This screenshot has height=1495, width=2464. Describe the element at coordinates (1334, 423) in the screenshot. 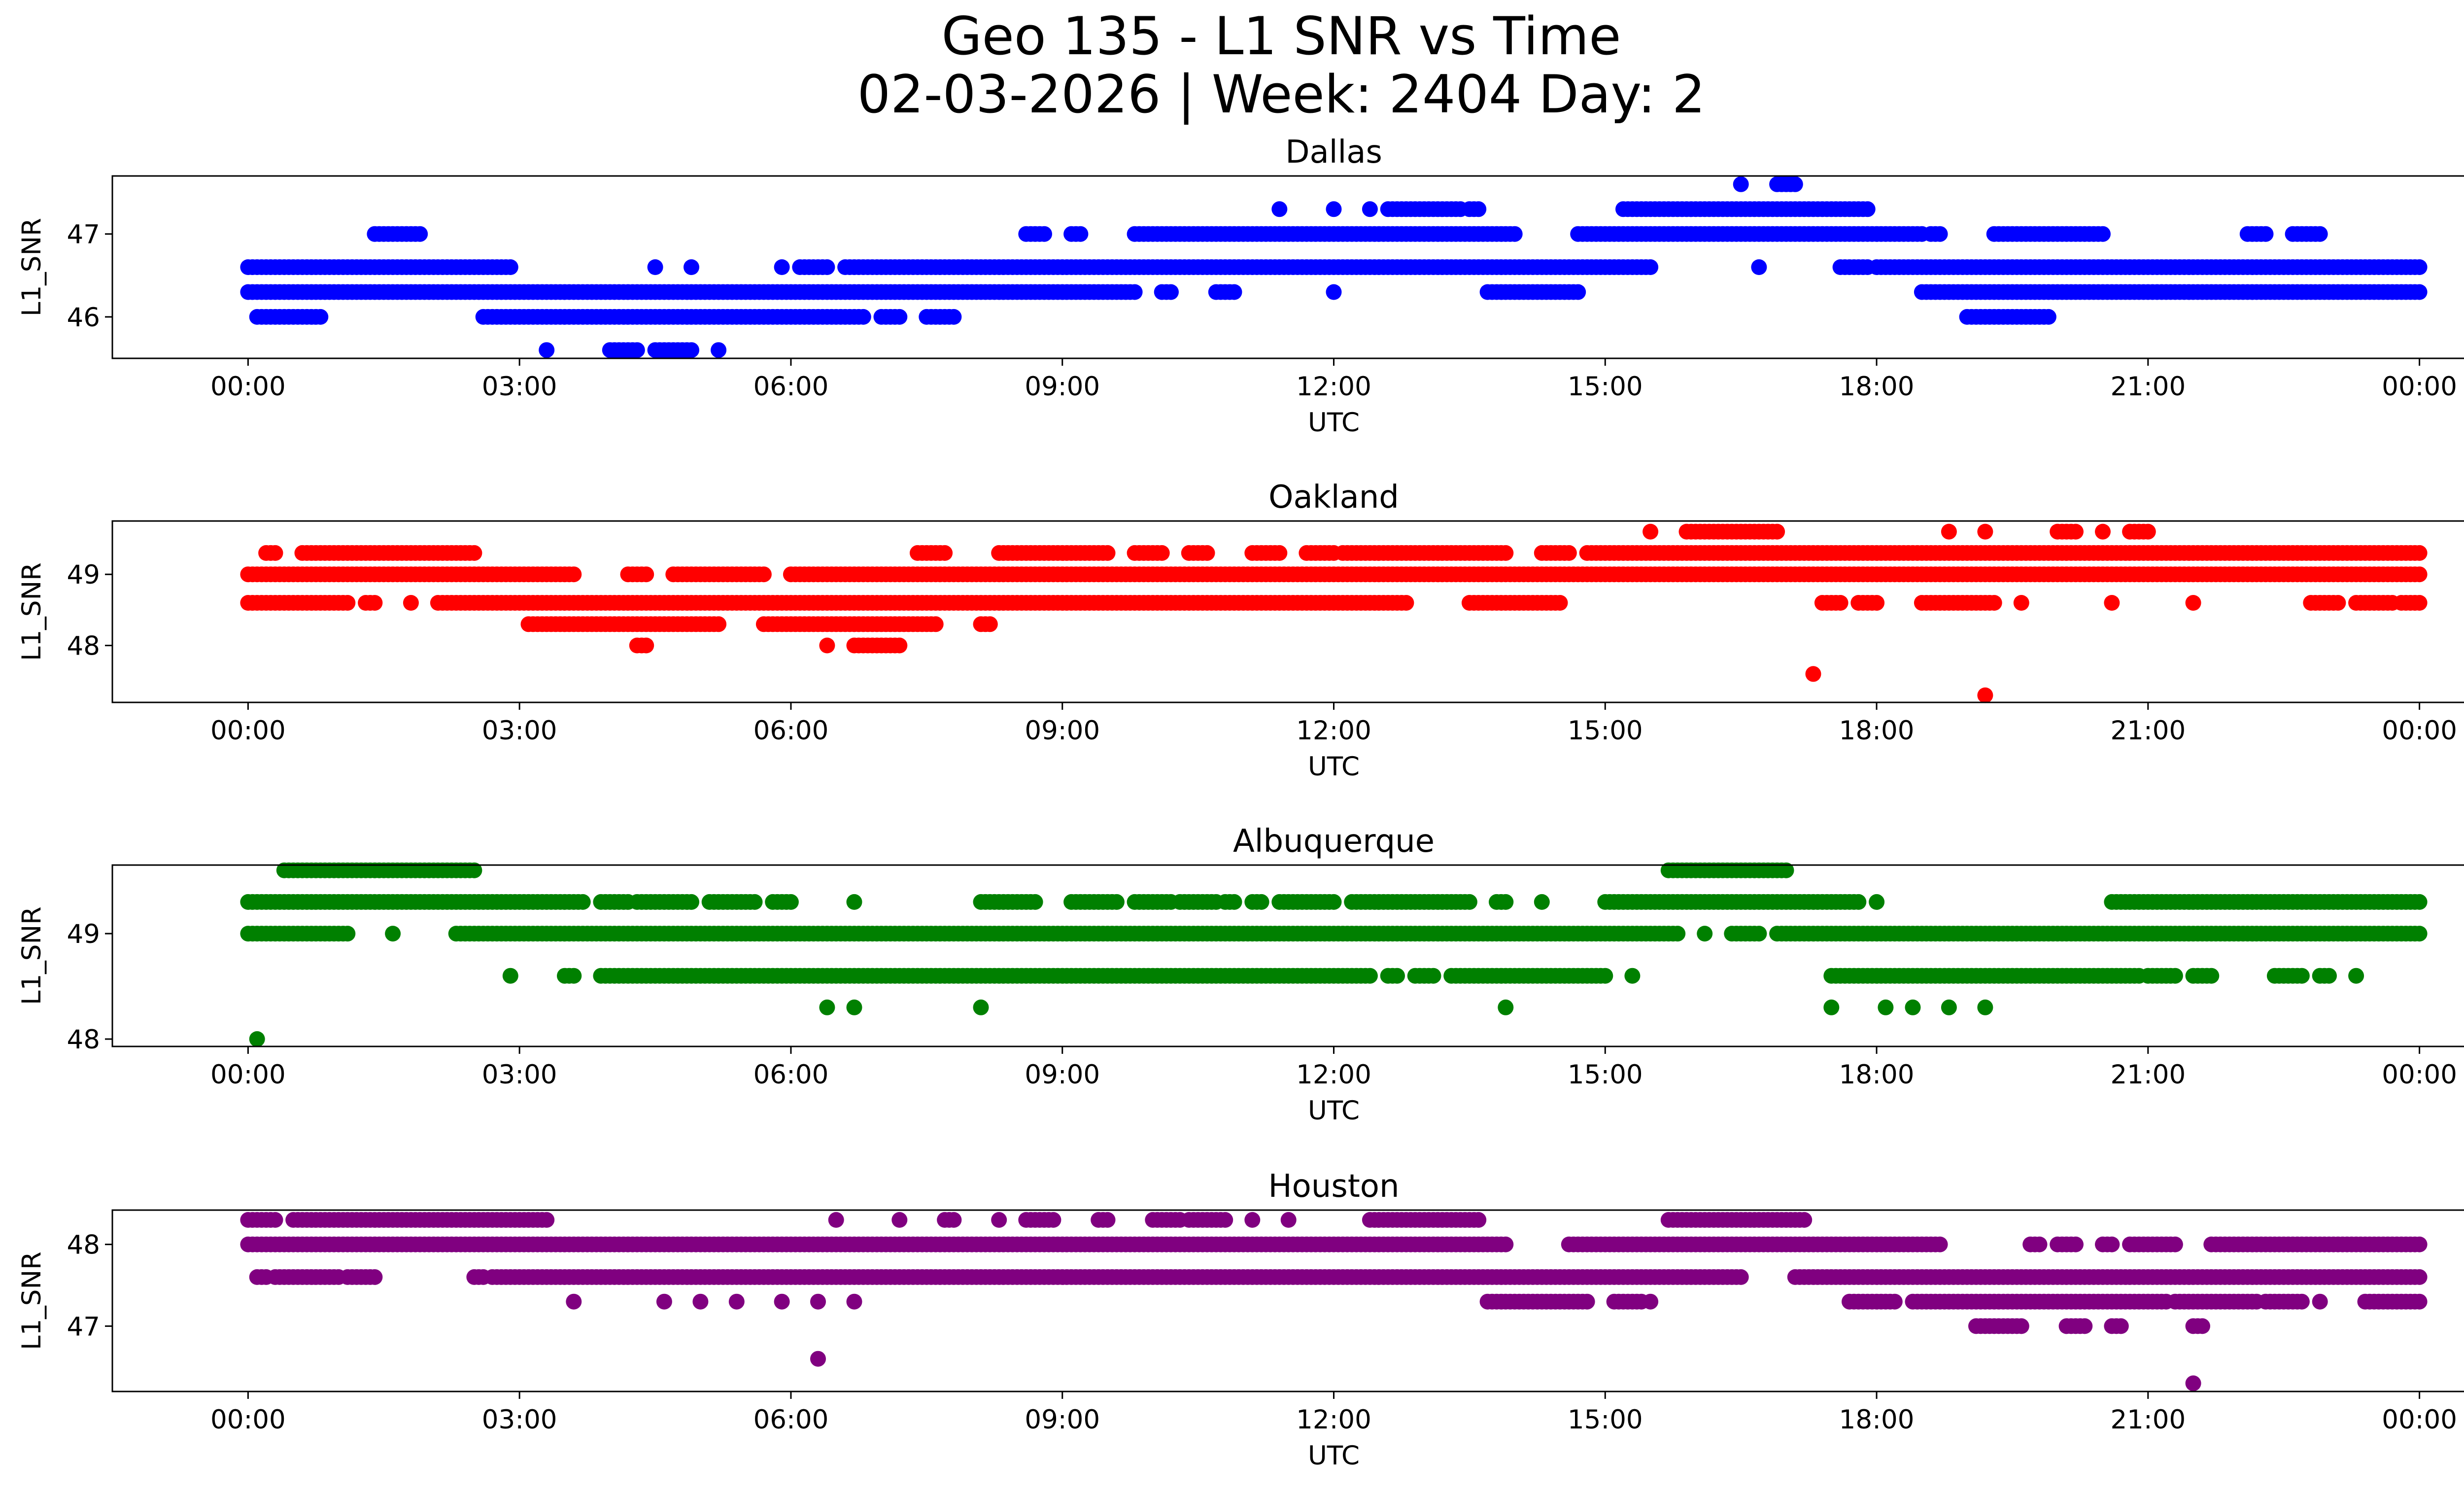

I see `x-axis-label-dallas: UTC` at that location.